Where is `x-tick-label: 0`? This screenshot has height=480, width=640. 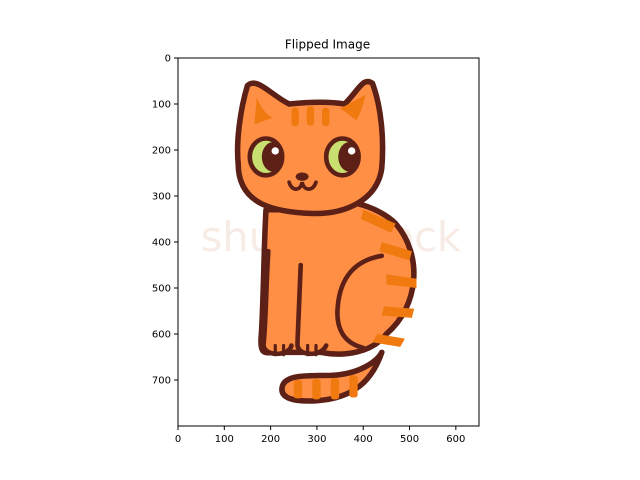
x-tick-label: 0 is located at coordinates (178, 439).